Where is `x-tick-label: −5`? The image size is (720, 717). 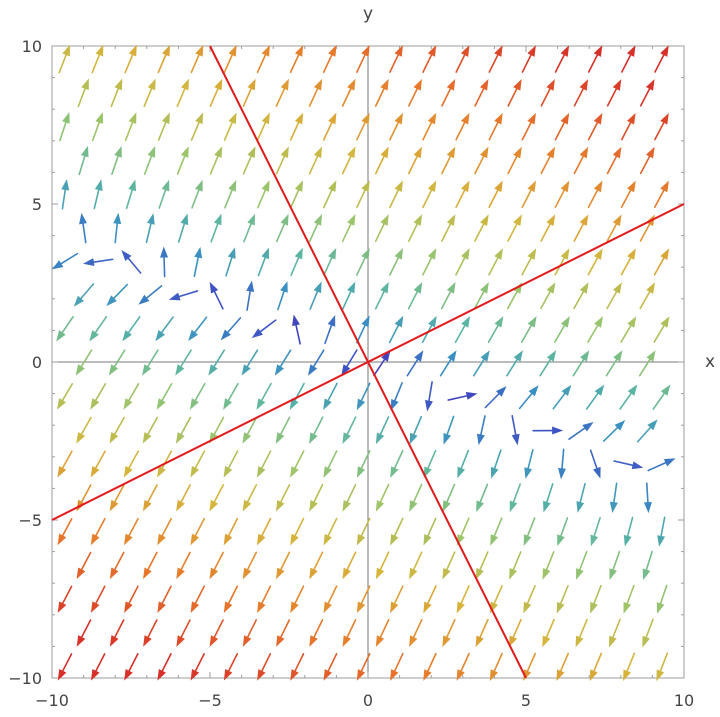
x-tick-label: −5 is located at coordinates (210, 700).